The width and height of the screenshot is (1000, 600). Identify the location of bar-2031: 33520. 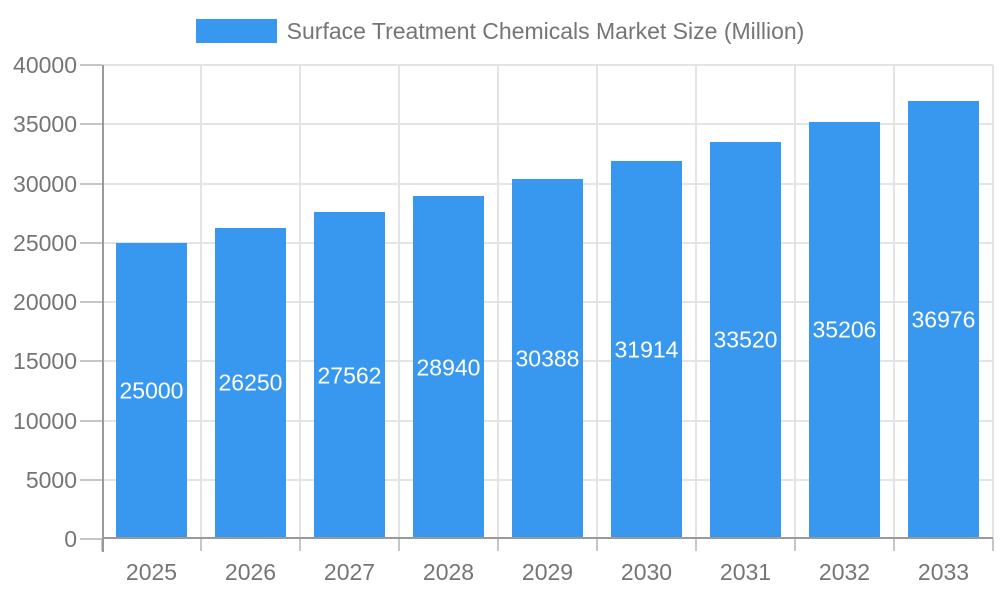
(745, 340).